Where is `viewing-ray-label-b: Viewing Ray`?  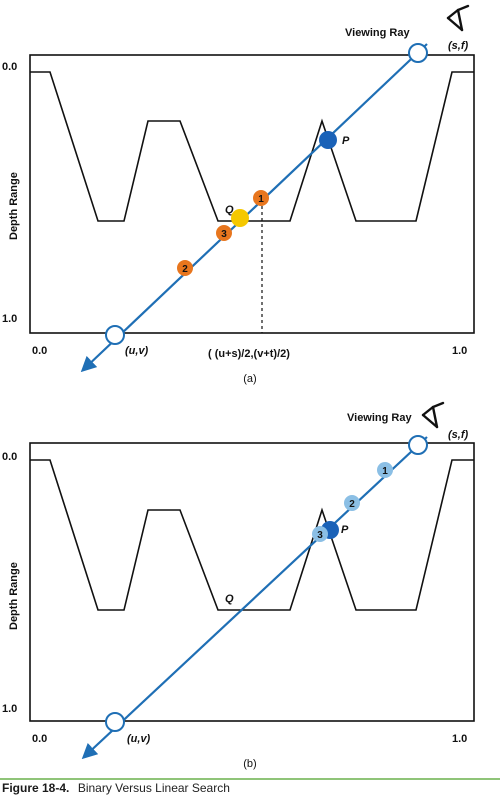
viewing-ray-label-b: Viewing Ray is located at coordinates (379, 418).